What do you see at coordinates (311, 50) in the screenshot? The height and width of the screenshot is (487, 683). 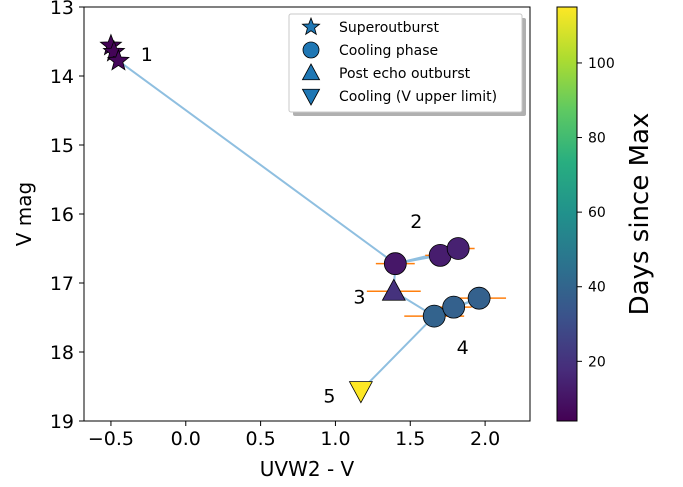 I see `legend-marker-circle` at bounding box center [311, 50].